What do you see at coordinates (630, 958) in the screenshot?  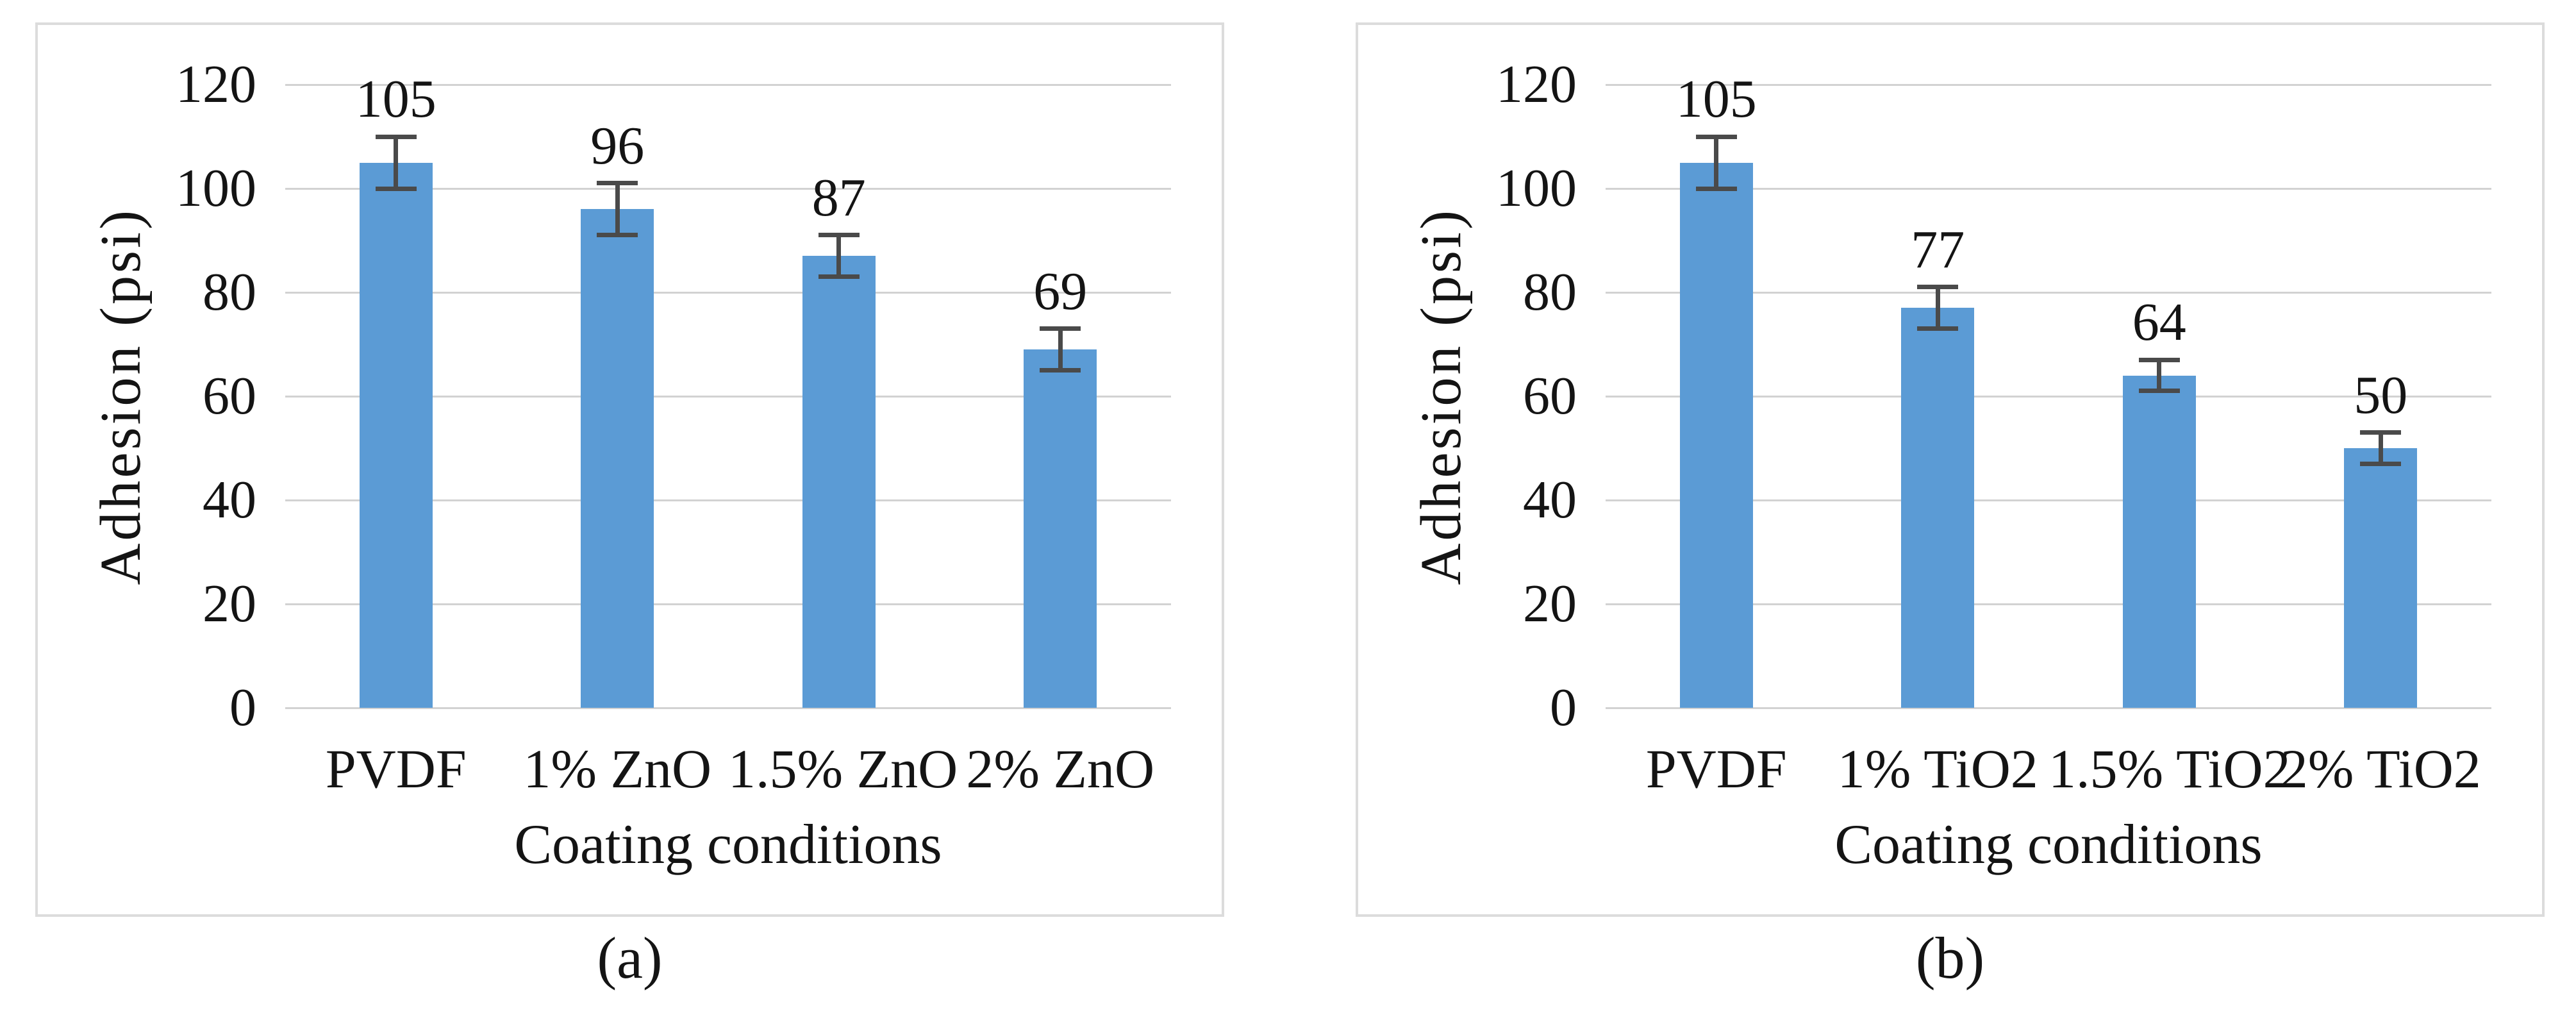 I see `panel-caption-a: (a)` at bounding box center [630, 958].